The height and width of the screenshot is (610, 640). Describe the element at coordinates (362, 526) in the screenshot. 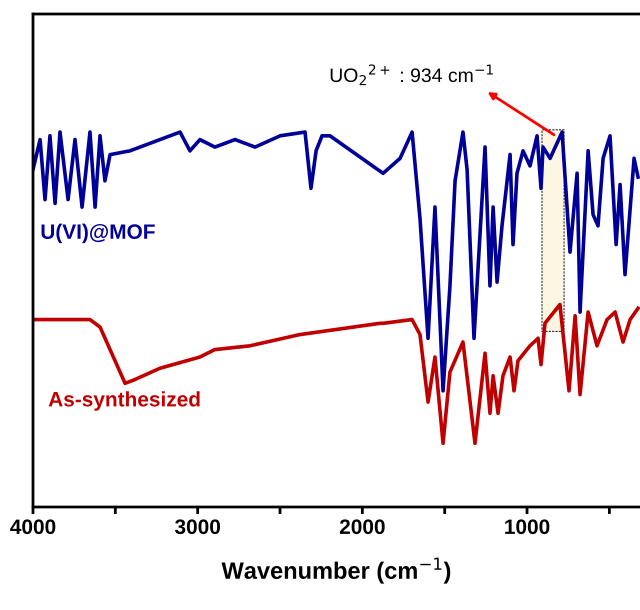

I see `x-tick-label: 2000` at that location.